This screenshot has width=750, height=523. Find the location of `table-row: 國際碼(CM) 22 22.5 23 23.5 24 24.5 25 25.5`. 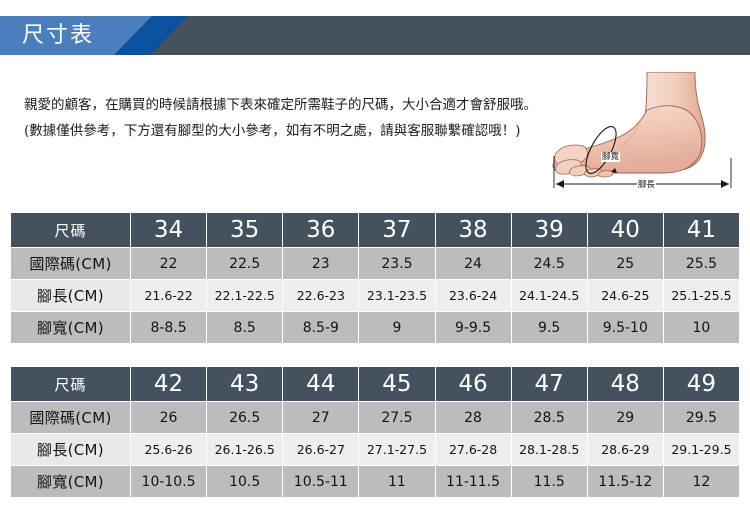

table-row: 國際碼(CM) 22 22.5 23 23.5 24 24.5 25 25.5 is located at coordinates (375, 263).